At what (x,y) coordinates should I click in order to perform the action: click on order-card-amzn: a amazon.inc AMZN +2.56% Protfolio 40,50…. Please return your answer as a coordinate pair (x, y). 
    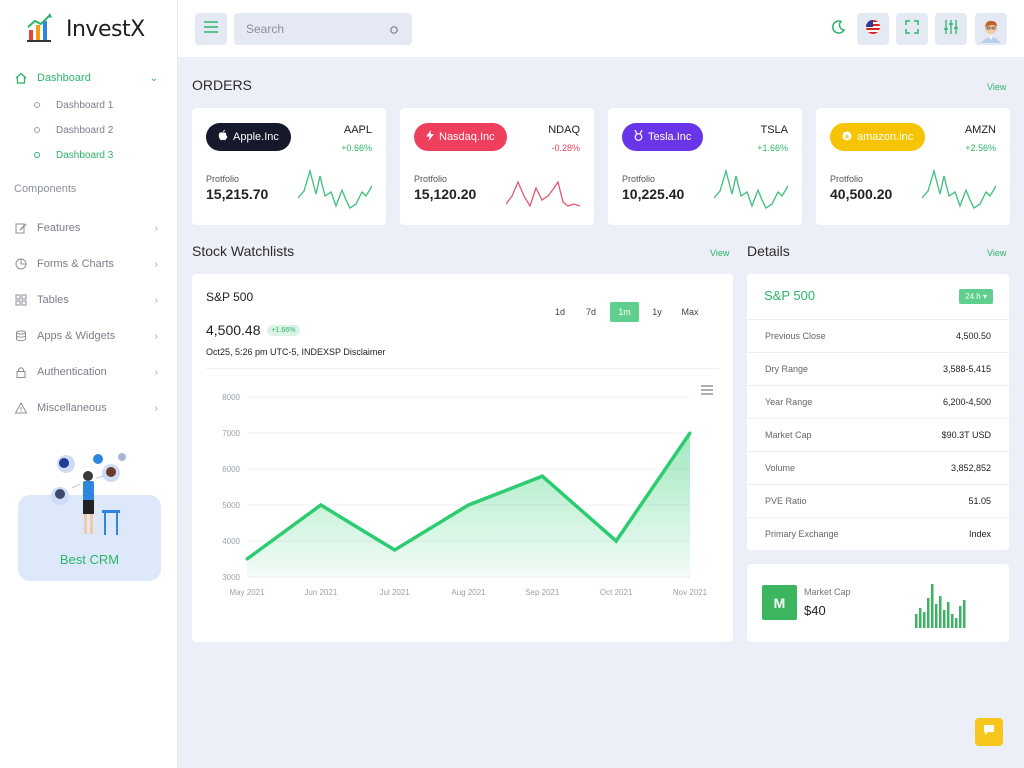
    Looking at the image, I should click on (913, 166).